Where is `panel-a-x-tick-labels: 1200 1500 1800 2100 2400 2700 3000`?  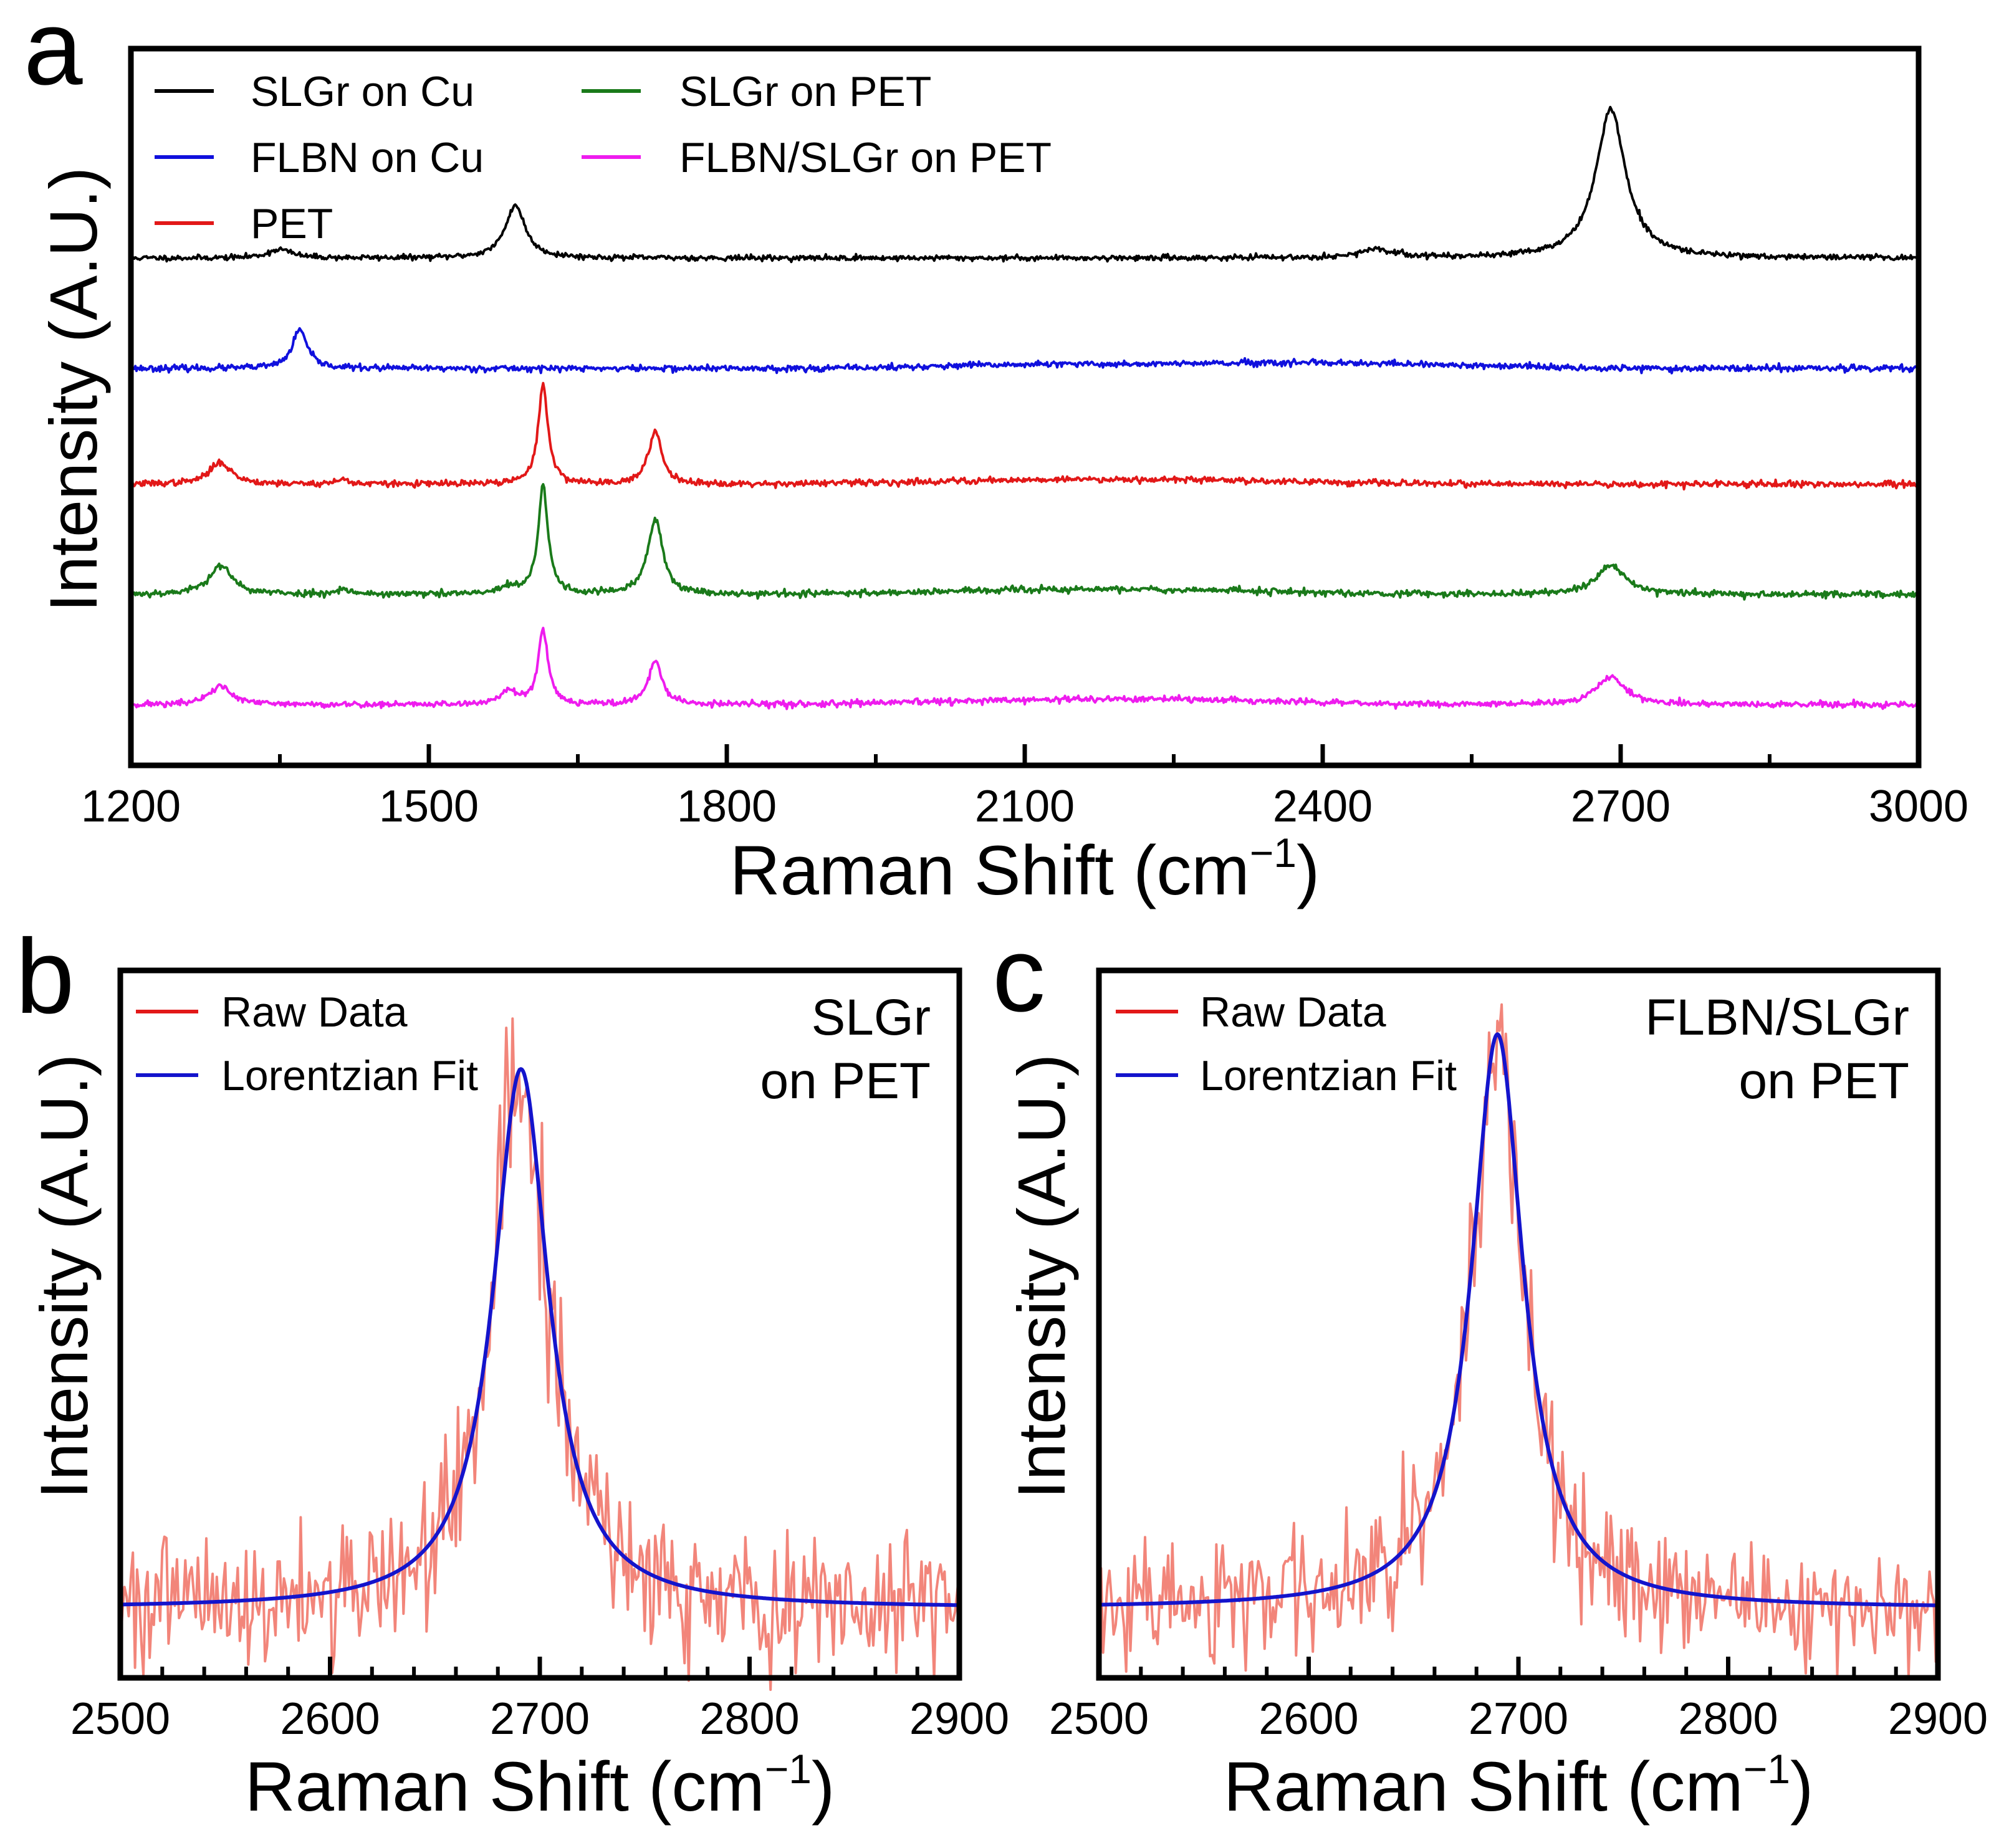 panel-a-x-tick-labels: 1200 1500 1800 2100 2400 2700 3000 is located at coordinates (1024, 806).